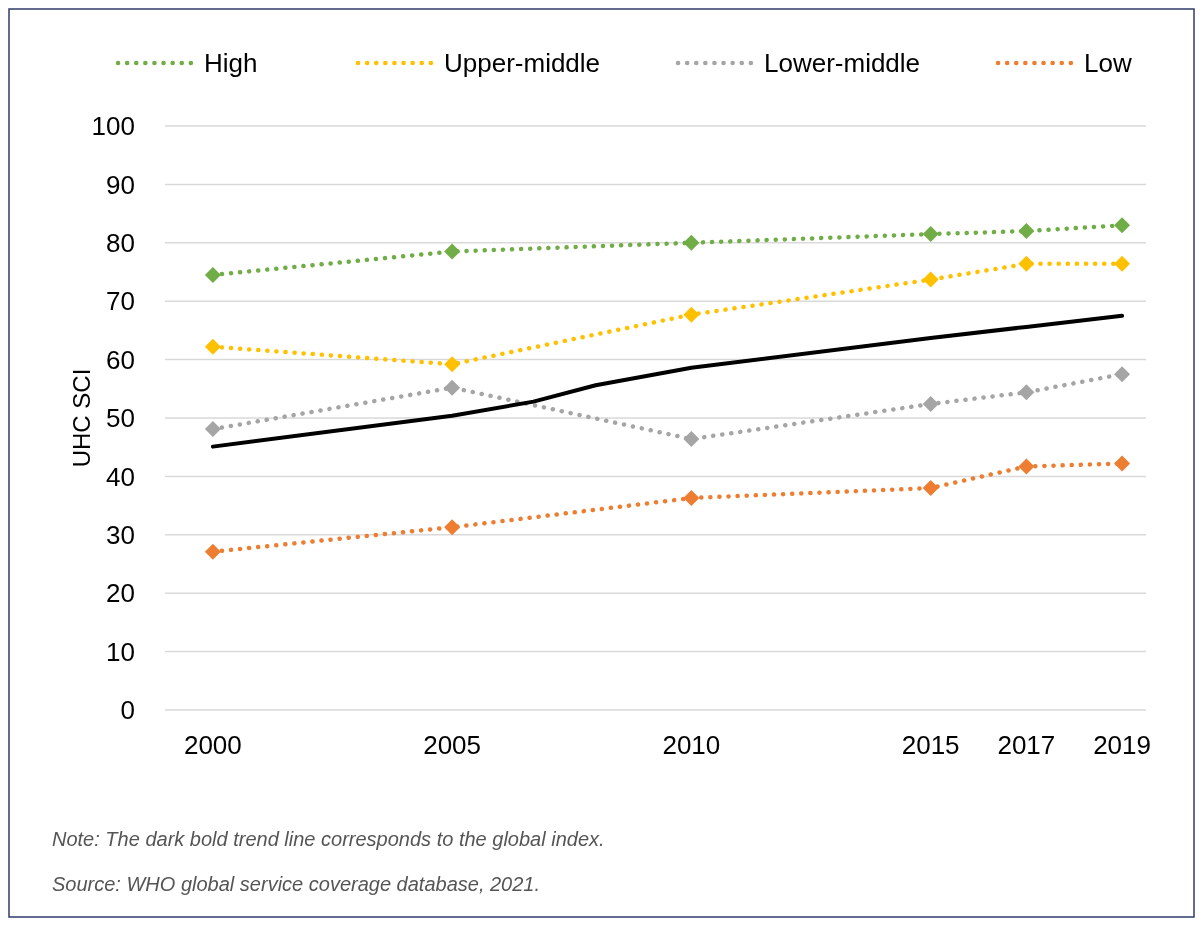 The width and height of the screenshot is (1203, 926). Describe the element at coordinates (1108, 63) in the screenshot. I see `legend-label: Low` at that location.